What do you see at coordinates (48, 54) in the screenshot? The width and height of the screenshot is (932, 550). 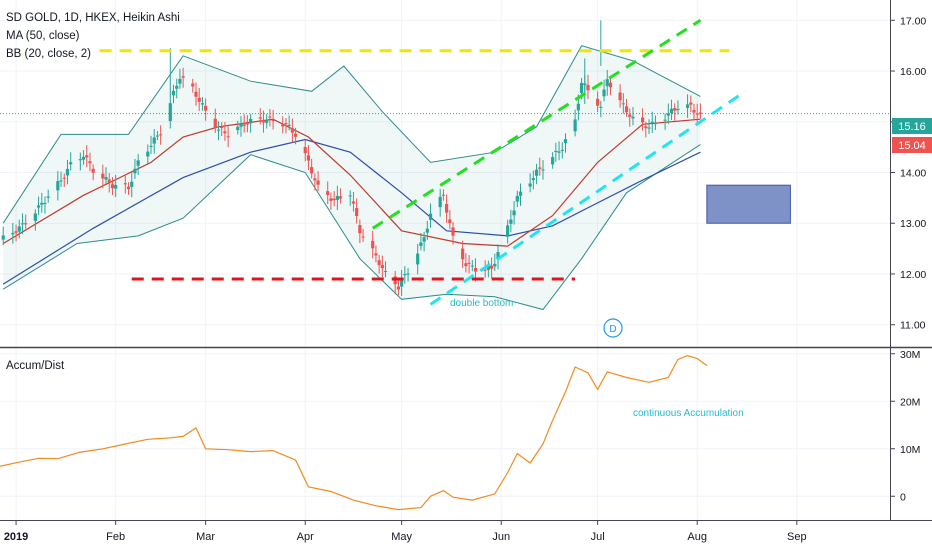 I see `bb-legend: BB (20, close, 2)` at bounding box center [48, 54].